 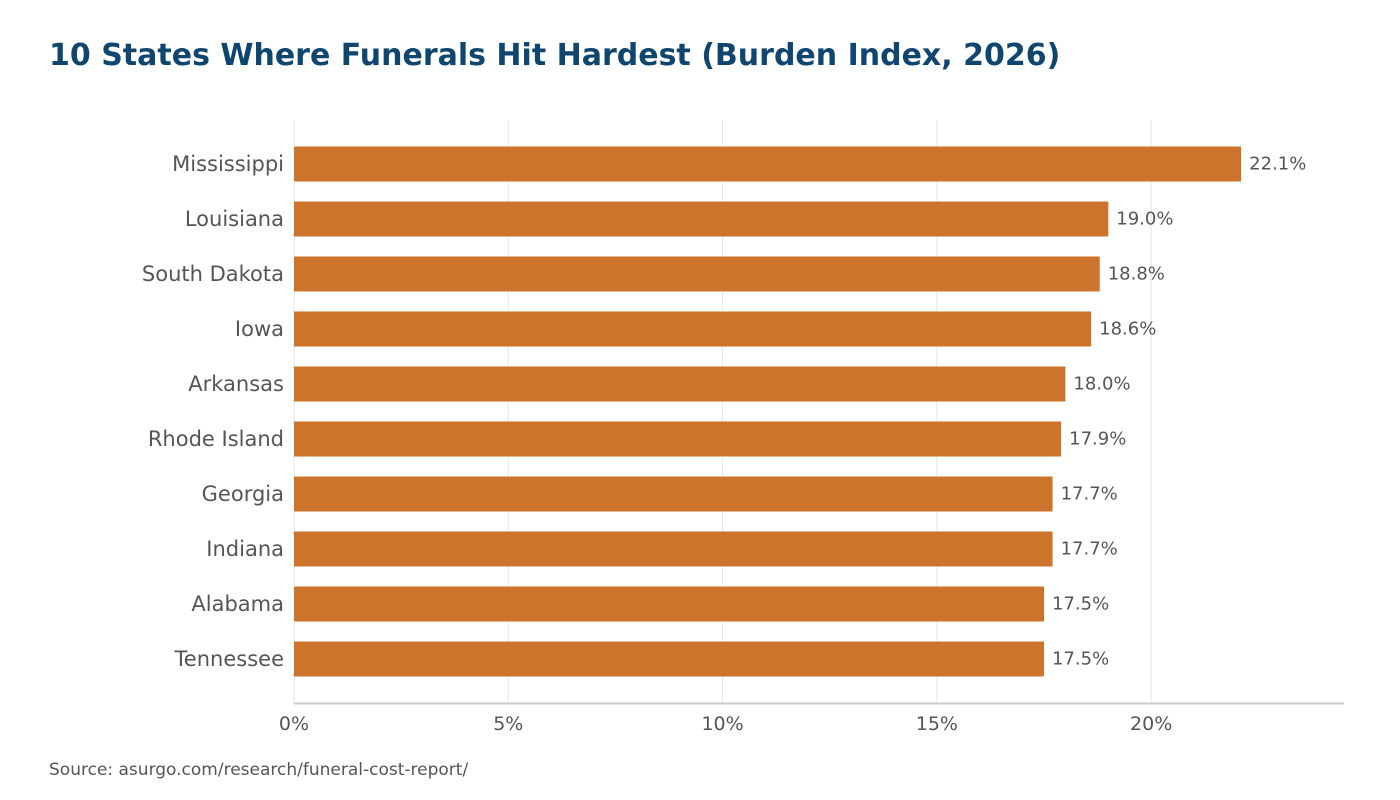 What do you see at coordinates (1277, 164) in the screenshot?
I see `value-label: 22.1%` at bounding box center [1277, 164].